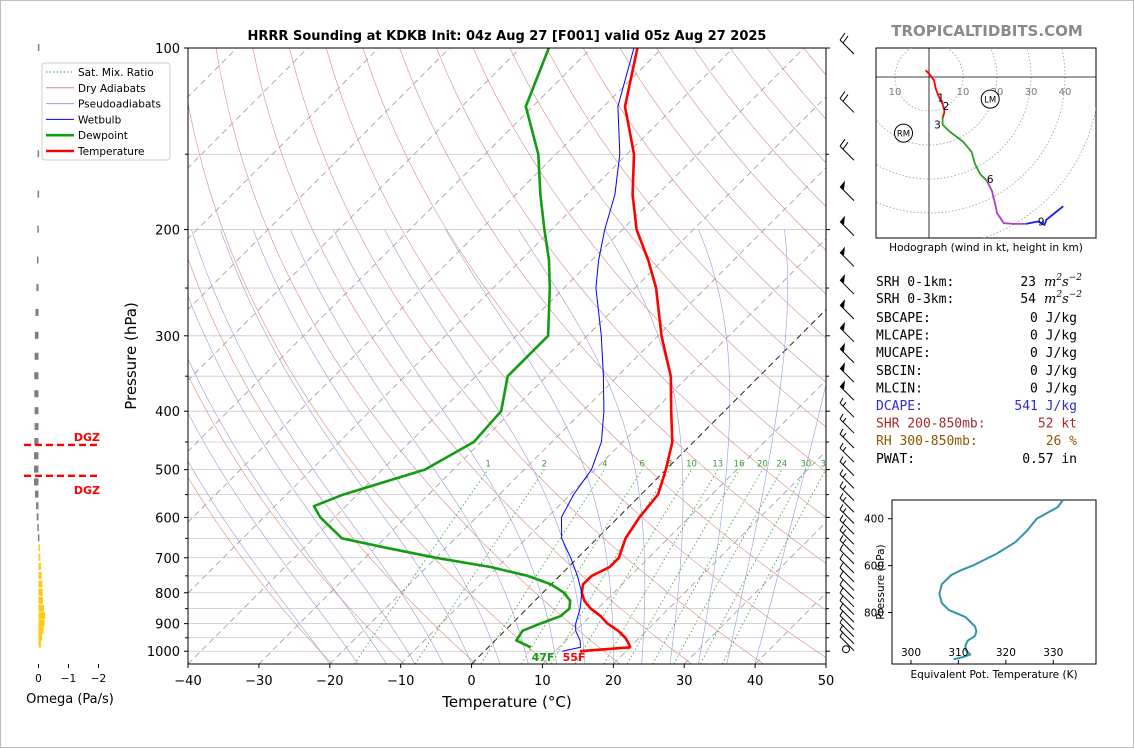 The image size is (1134, 748). I want to click on x-axis-label: Temperature (°C), so click(506, 702).